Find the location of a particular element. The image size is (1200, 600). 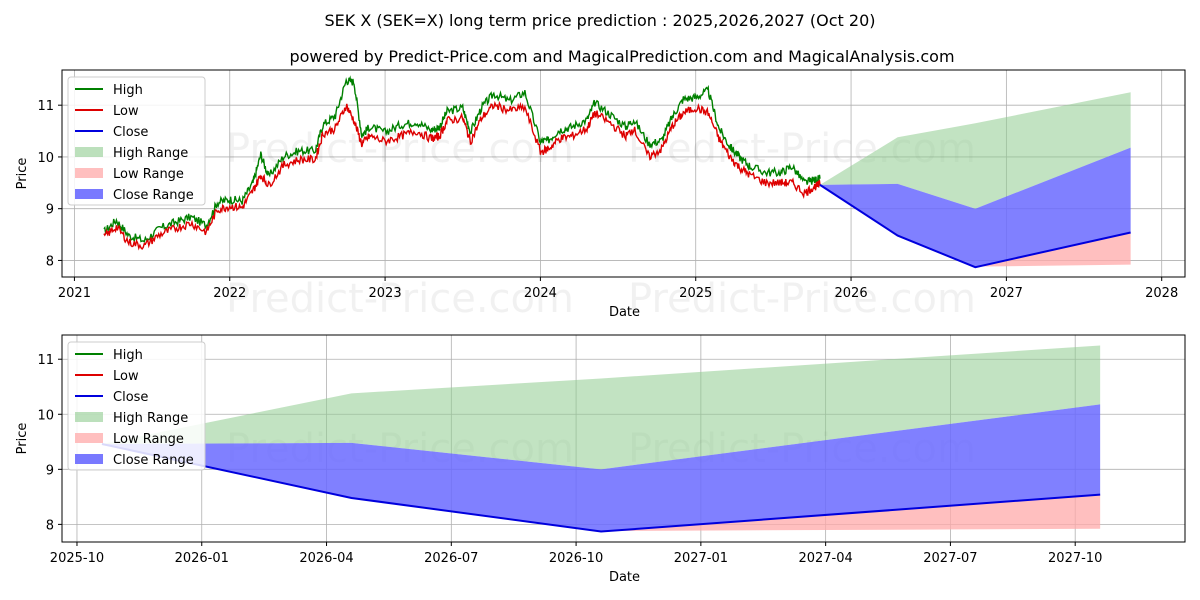

x-tick-label: 2025 is located at coordinates (695, 293).